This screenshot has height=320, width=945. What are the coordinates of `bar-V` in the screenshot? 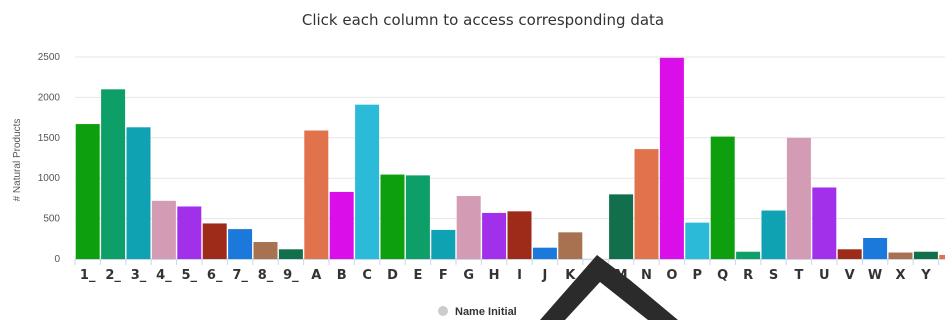 It's located at (849, 254).